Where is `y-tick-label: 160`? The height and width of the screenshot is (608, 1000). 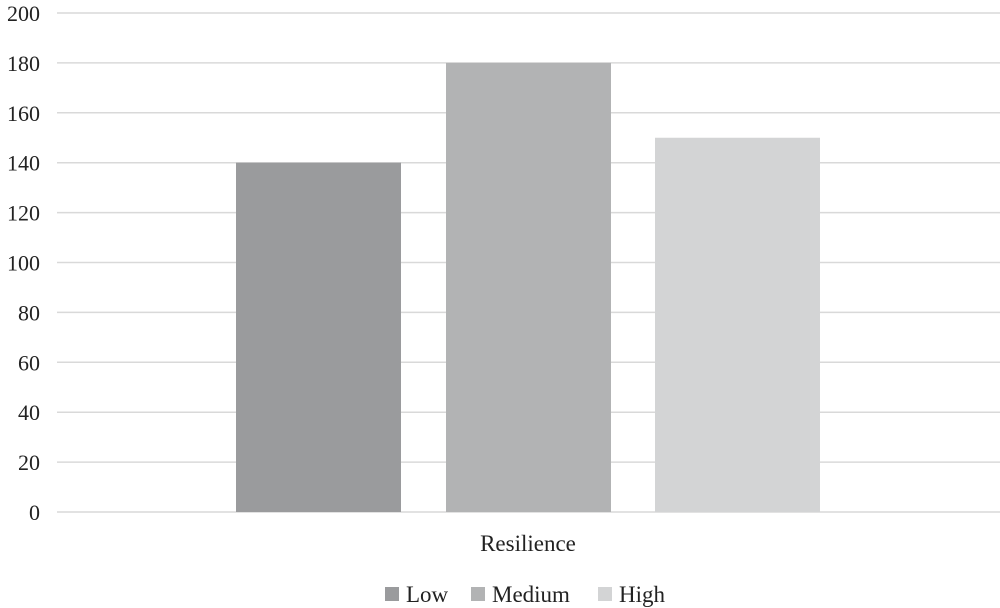 y-tick-label: 160 is located at coordinates (23, 113).